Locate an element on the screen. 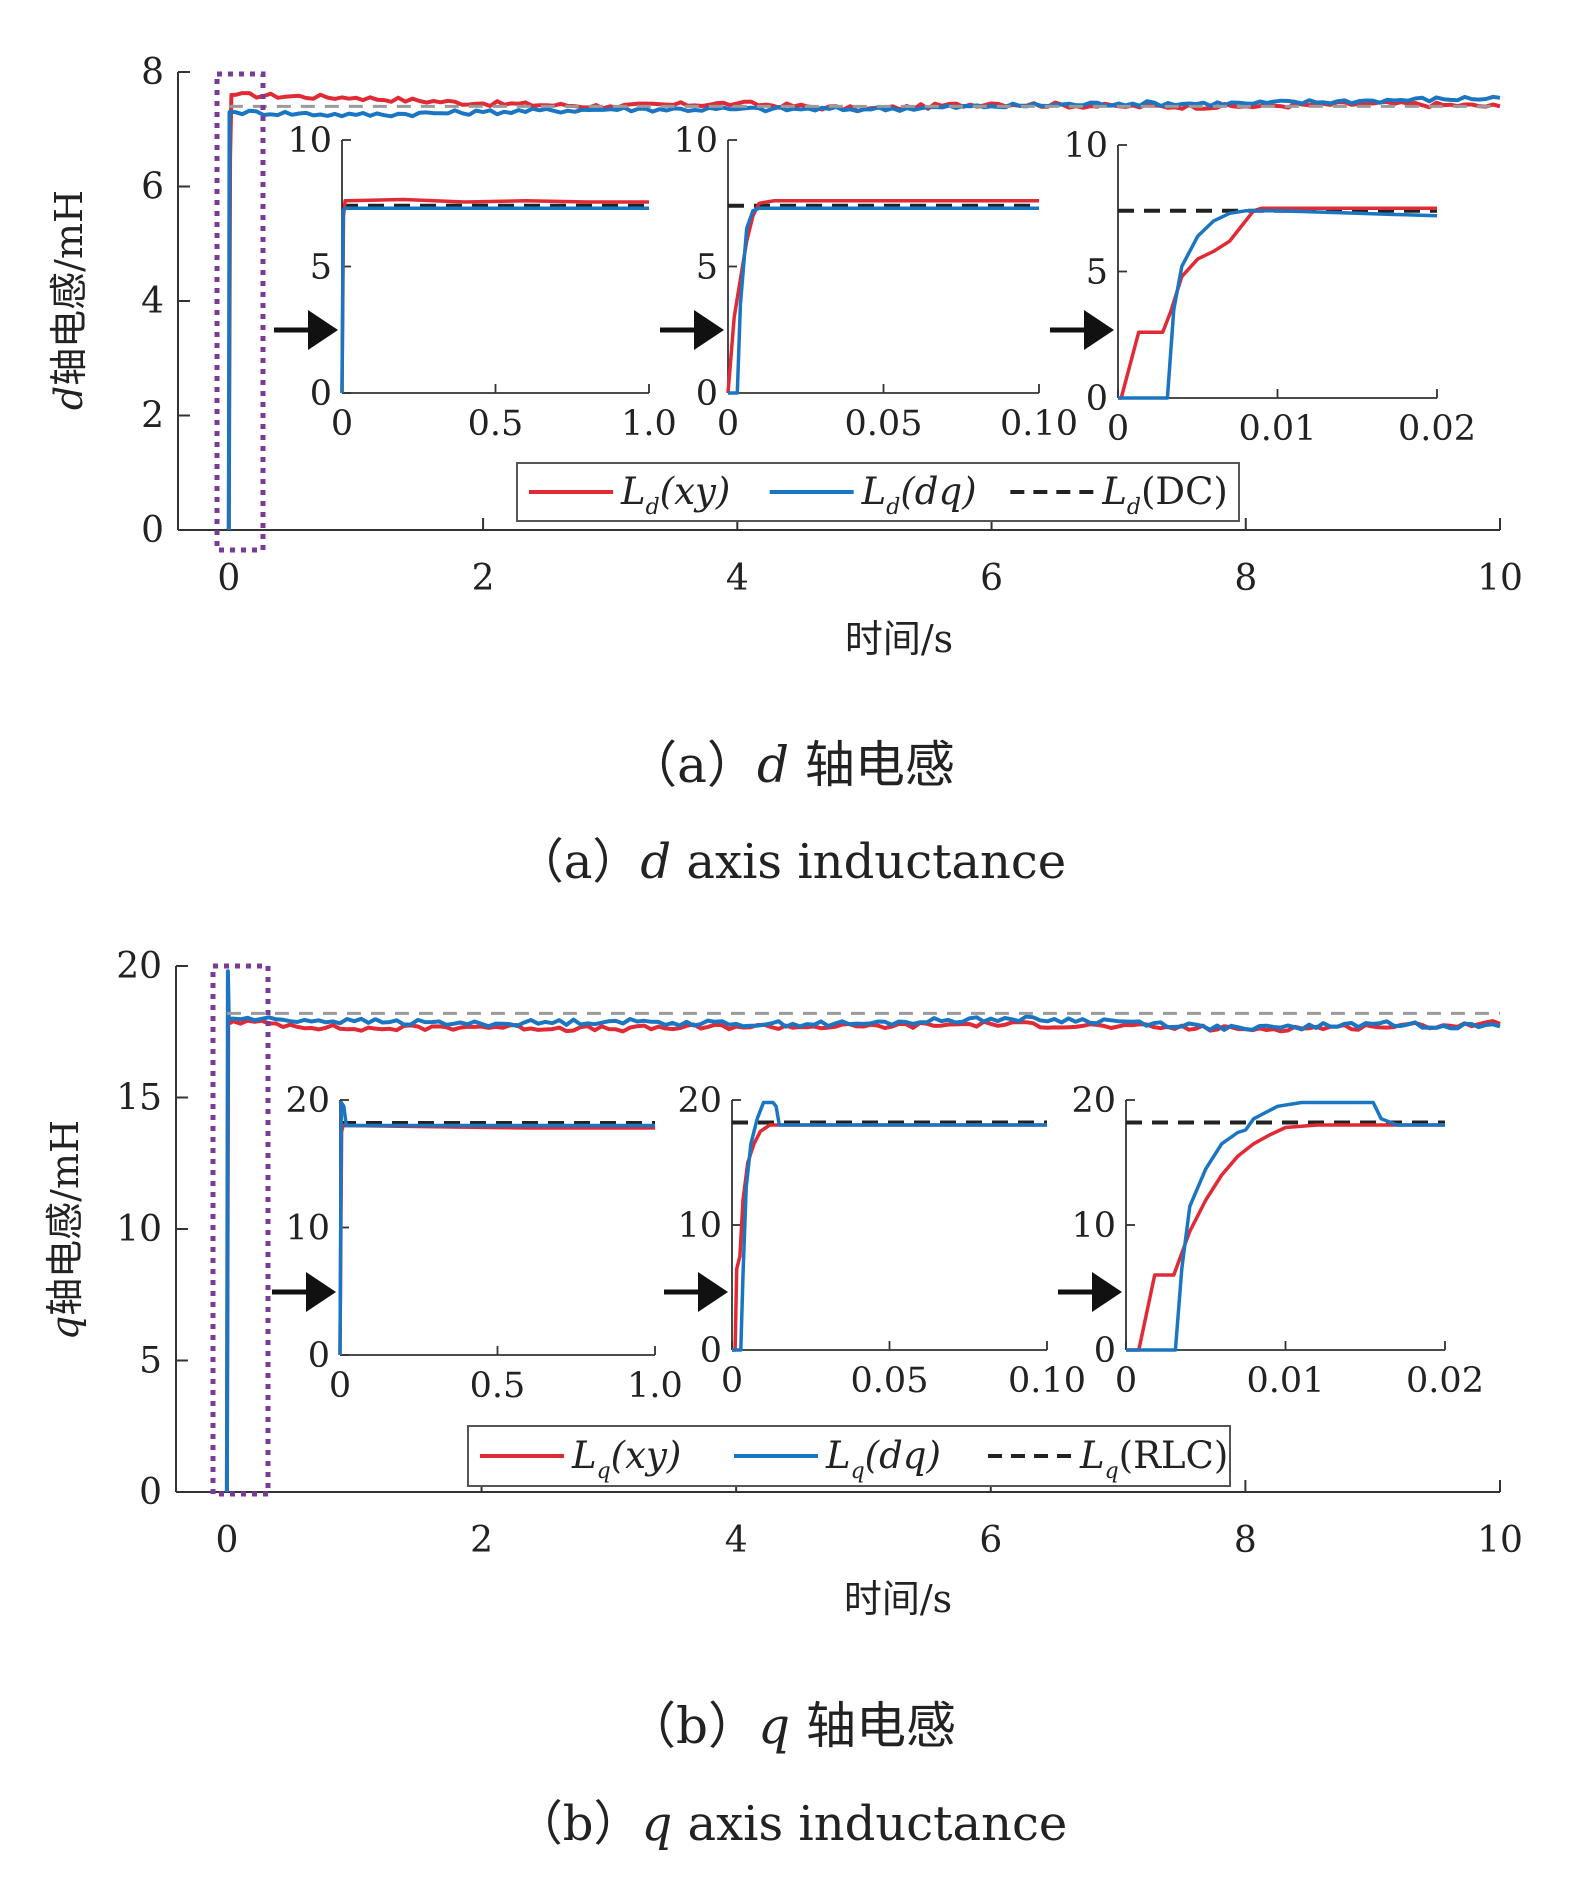 The image size is (1582, 1881). inset-2: 0 5 10 0 0.05 0.10 is located at coordinates (869, 282).